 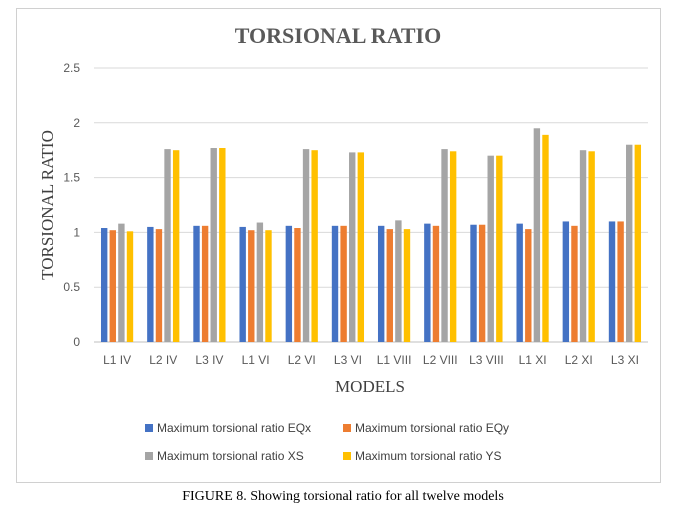 What do you see at coordinates (432, 428) in the screenshot?
I see `legend-label: Maximum torsional ratio EQy` at bounding box center [432, 428].